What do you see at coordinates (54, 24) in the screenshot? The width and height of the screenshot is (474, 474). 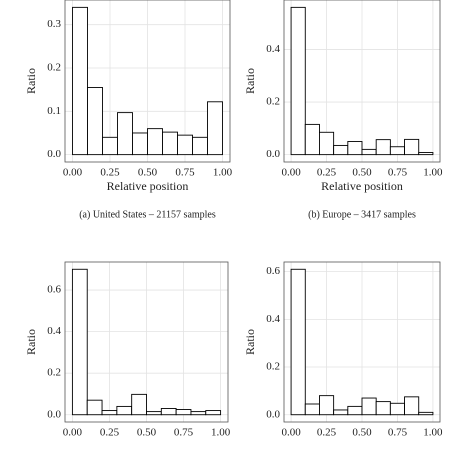 I see `y-tick-label: 0.3` at bounding box center [54, 24].